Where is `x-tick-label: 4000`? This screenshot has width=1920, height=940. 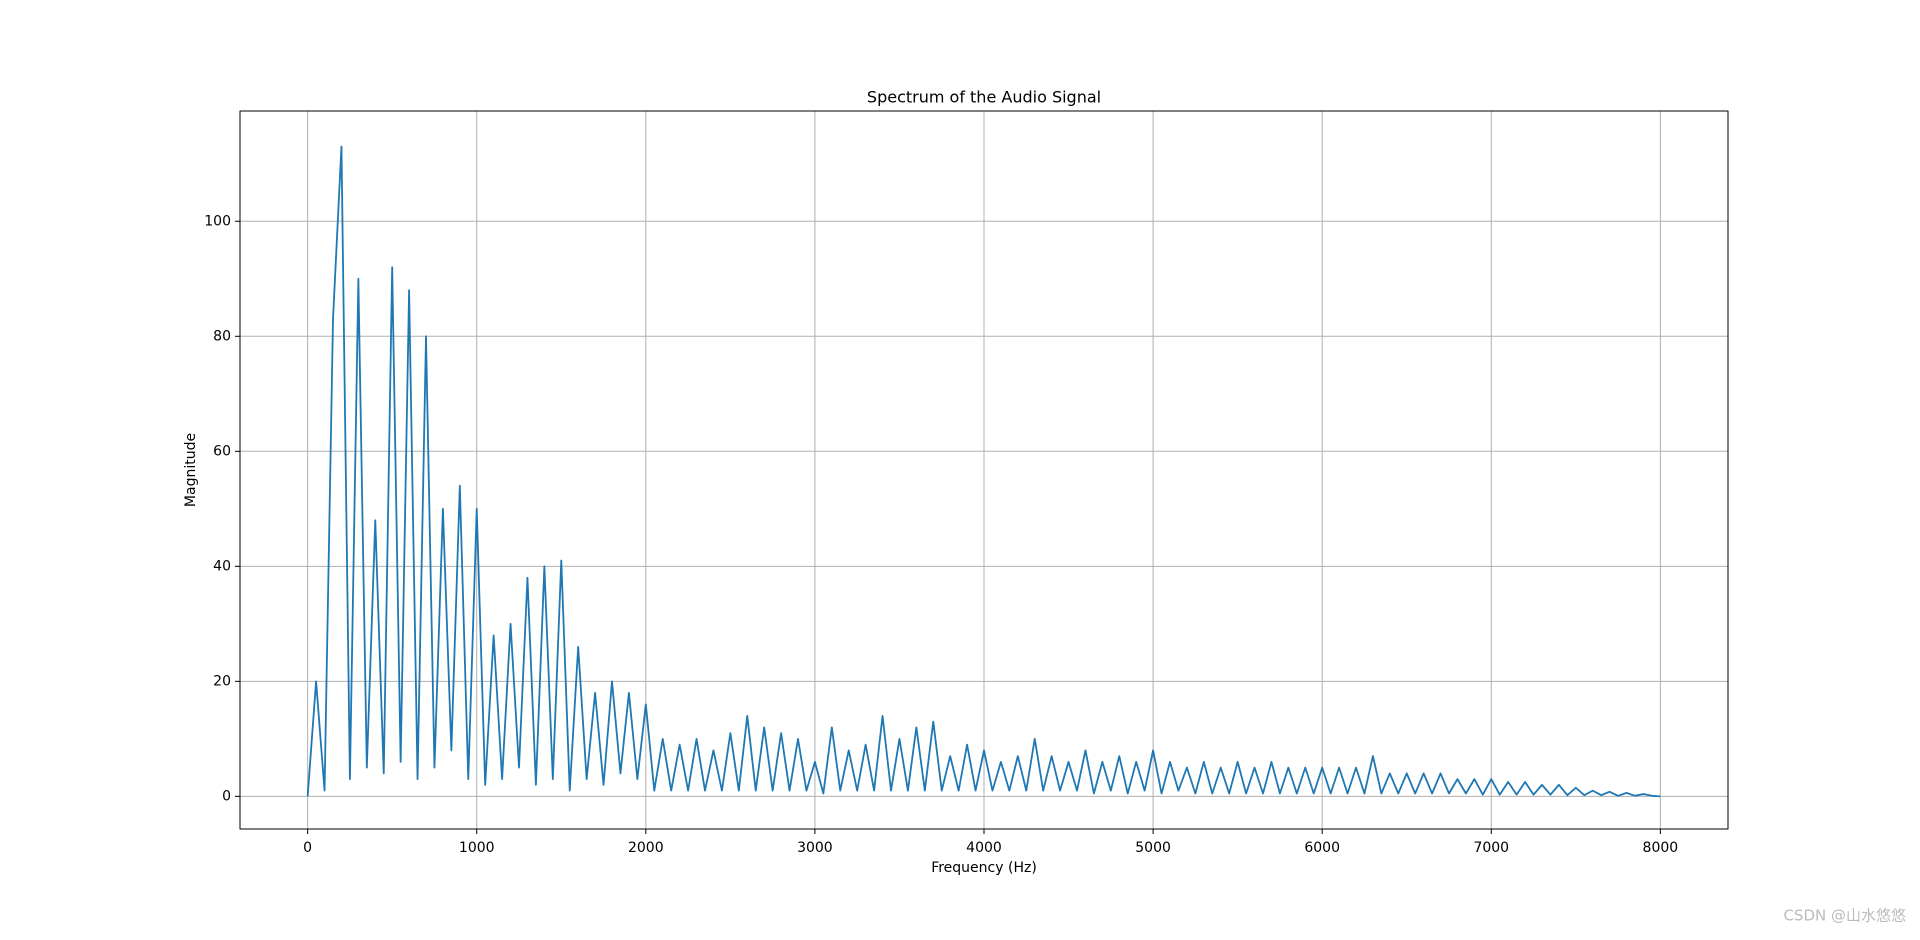 x-tick-label: 4000 is located at coordinates (984, 848).